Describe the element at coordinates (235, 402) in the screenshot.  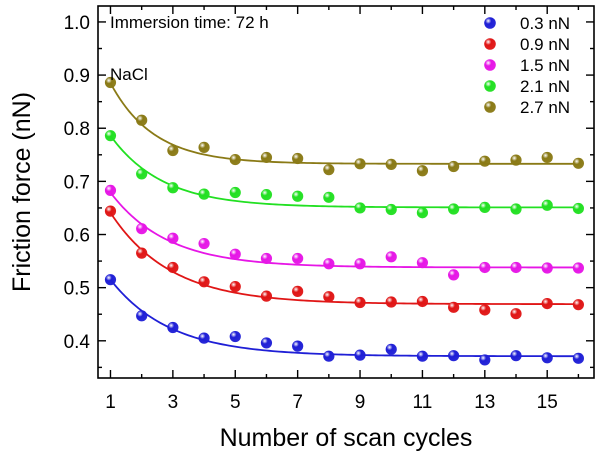
I see `x-tick-label: 5` at that location.